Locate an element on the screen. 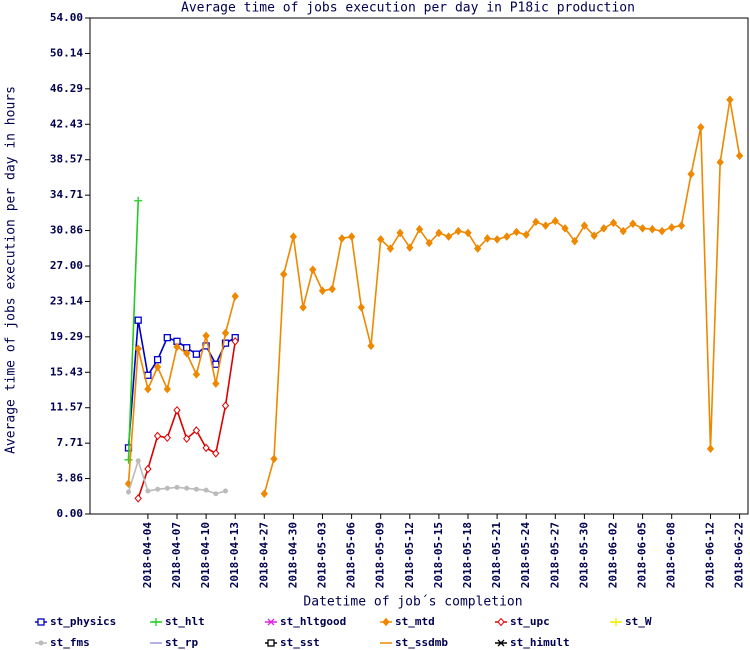  x-tick-label: 2018-05-30 is located at coordinates (583, 555).